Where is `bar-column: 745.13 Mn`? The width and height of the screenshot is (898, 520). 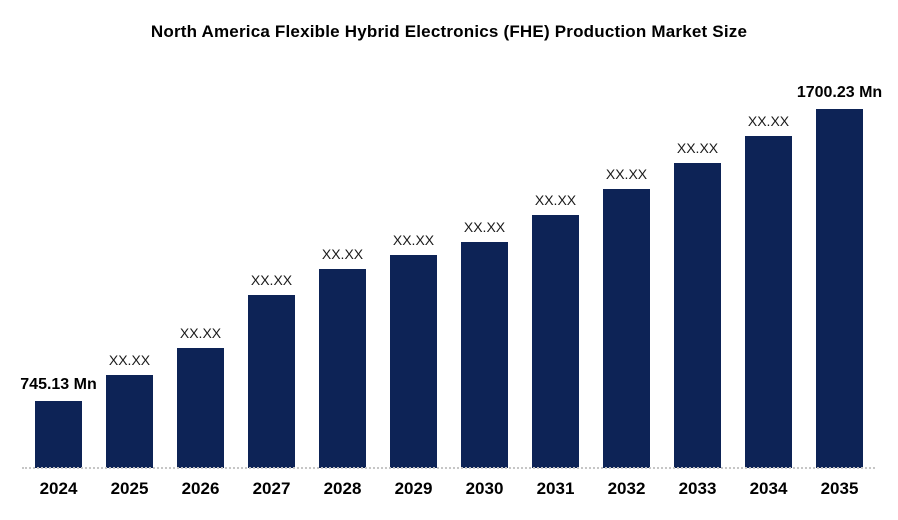
bar-column: 745.13 Mn is located at coordinates (58, 264).